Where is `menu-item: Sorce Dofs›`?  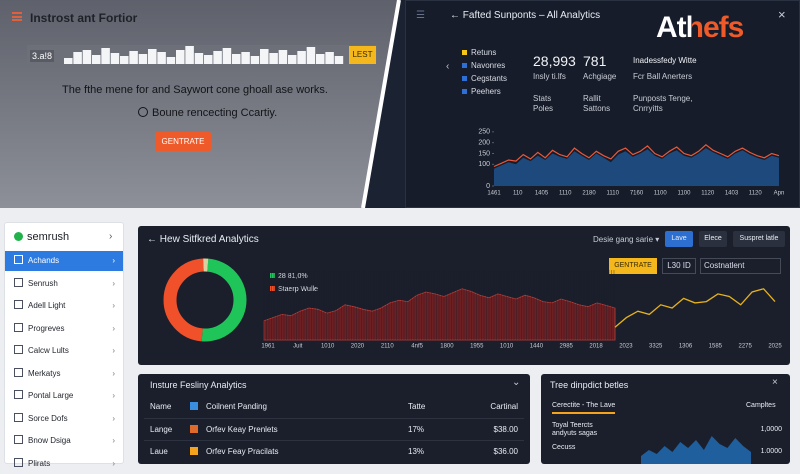
menu-item: Sorce Dofs› is located at coordinates (64, 419).